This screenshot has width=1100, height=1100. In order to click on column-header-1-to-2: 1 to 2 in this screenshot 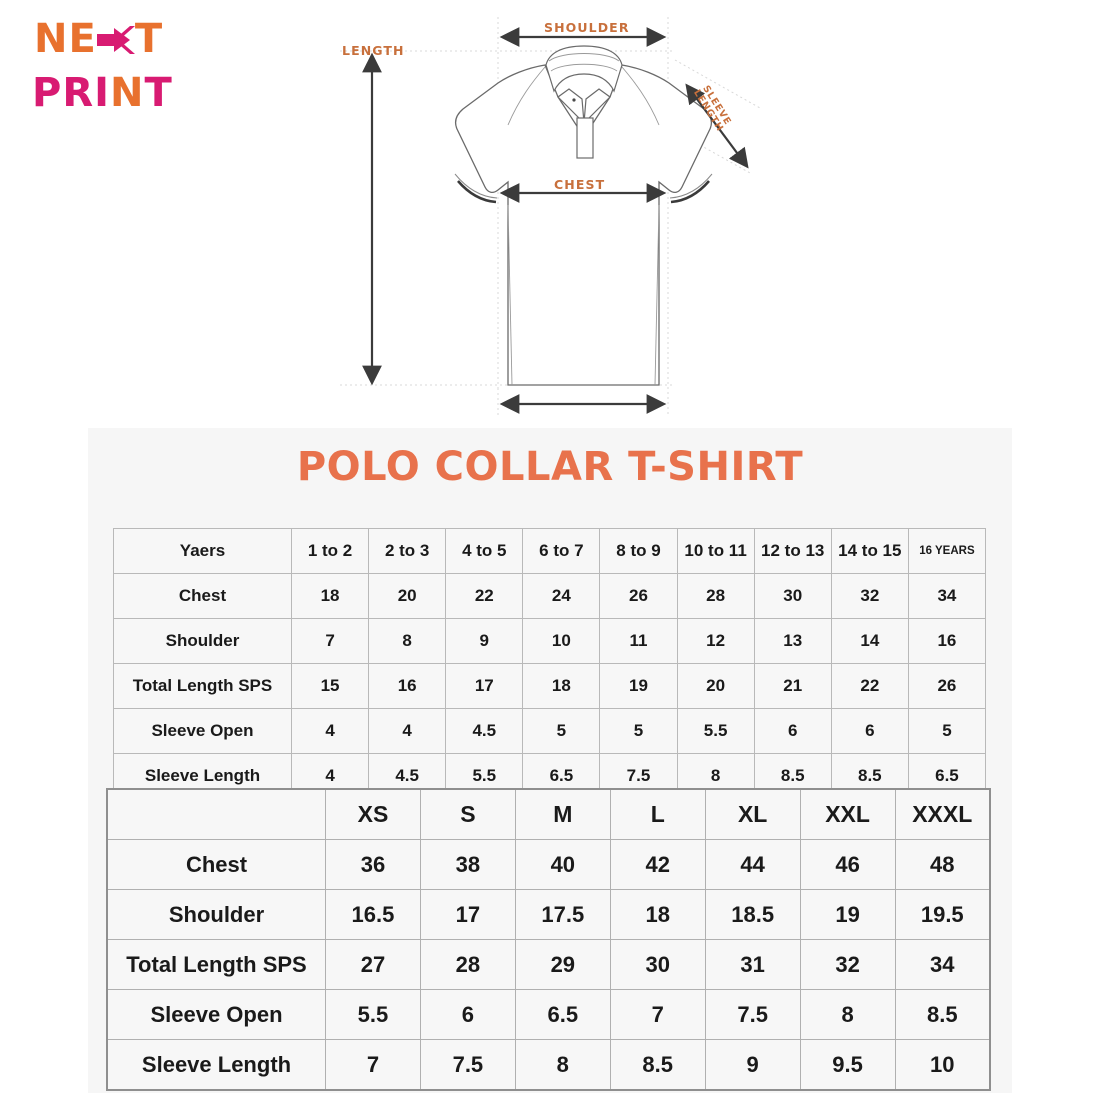, I will do `click(330, 551)`.